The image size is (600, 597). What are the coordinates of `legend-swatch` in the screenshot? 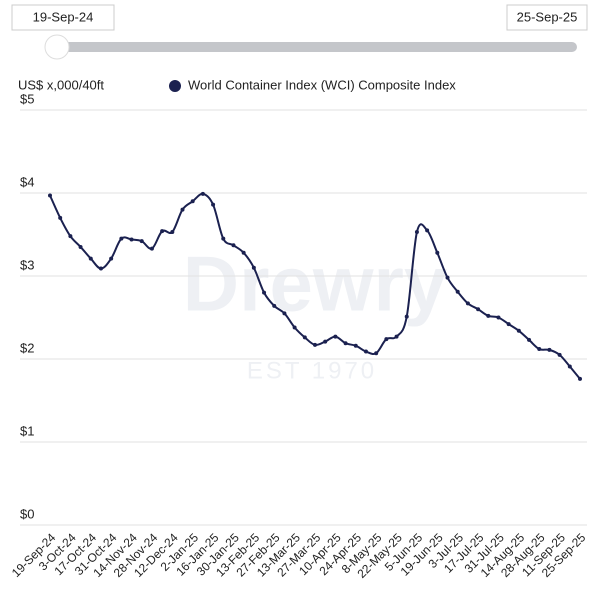 It's located at (175, 86).